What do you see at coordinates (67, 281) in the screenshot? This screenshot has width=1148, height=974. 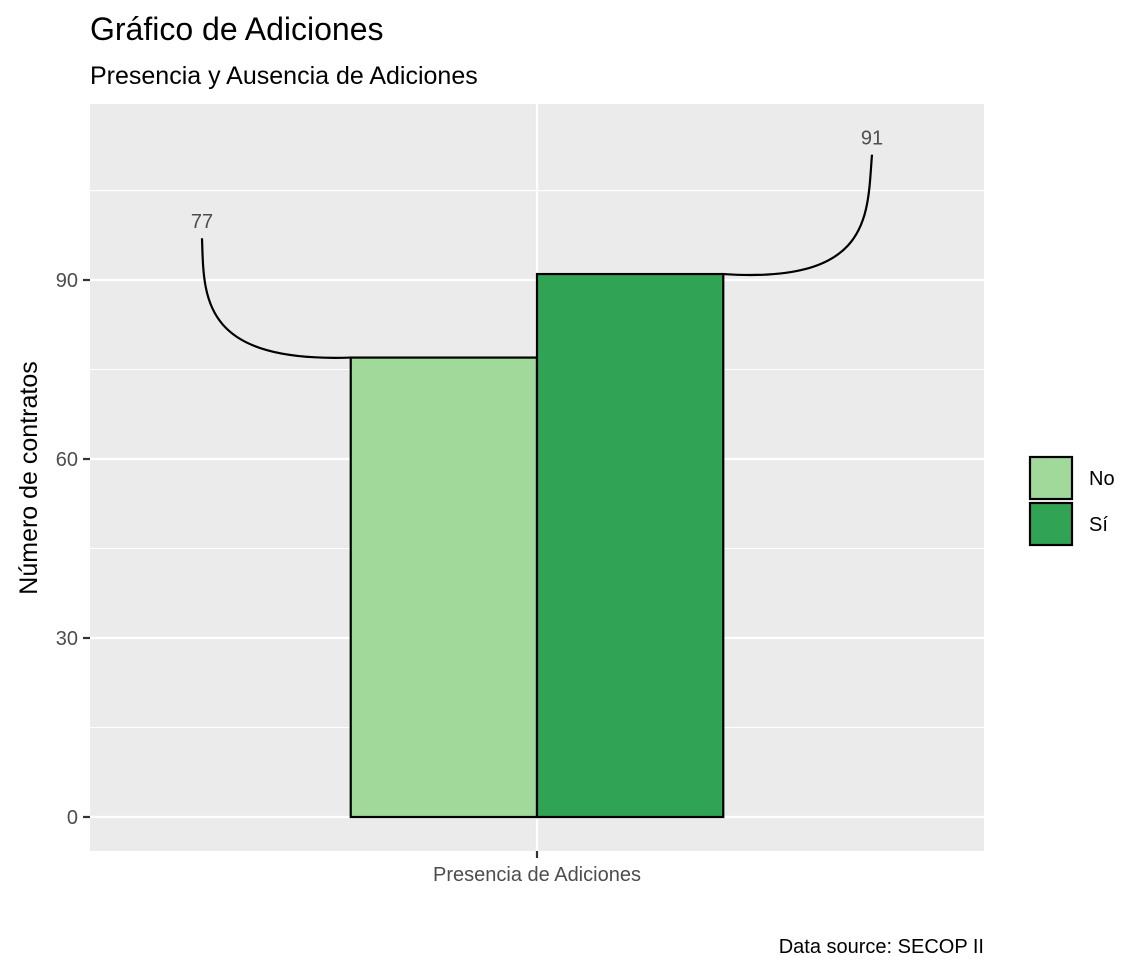 I see `y-tick-label: 90` at bounding box center [67, 281].